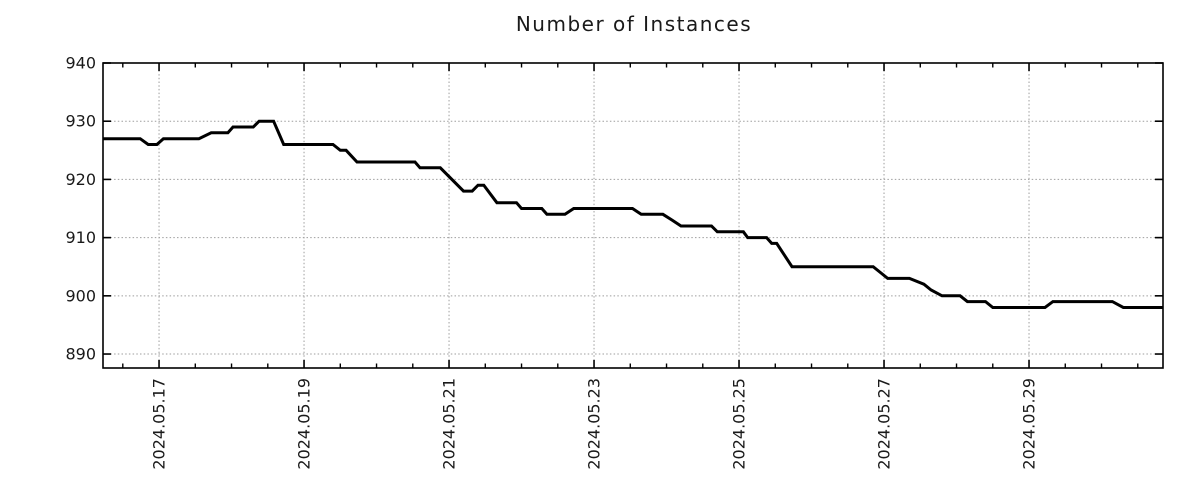  What do you see at coordinates (304, 424) in the screenshot?
I see `x-tick-label: 2024.05.19` at bounding box center [304, 424].